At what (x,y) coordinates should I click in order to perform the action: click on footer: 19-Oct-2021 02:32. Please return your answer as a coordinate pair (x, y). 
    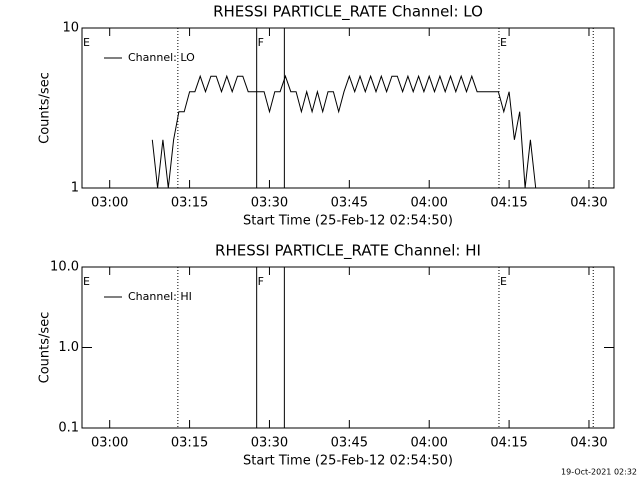
    Looking at the image, I should click on (599, 472).